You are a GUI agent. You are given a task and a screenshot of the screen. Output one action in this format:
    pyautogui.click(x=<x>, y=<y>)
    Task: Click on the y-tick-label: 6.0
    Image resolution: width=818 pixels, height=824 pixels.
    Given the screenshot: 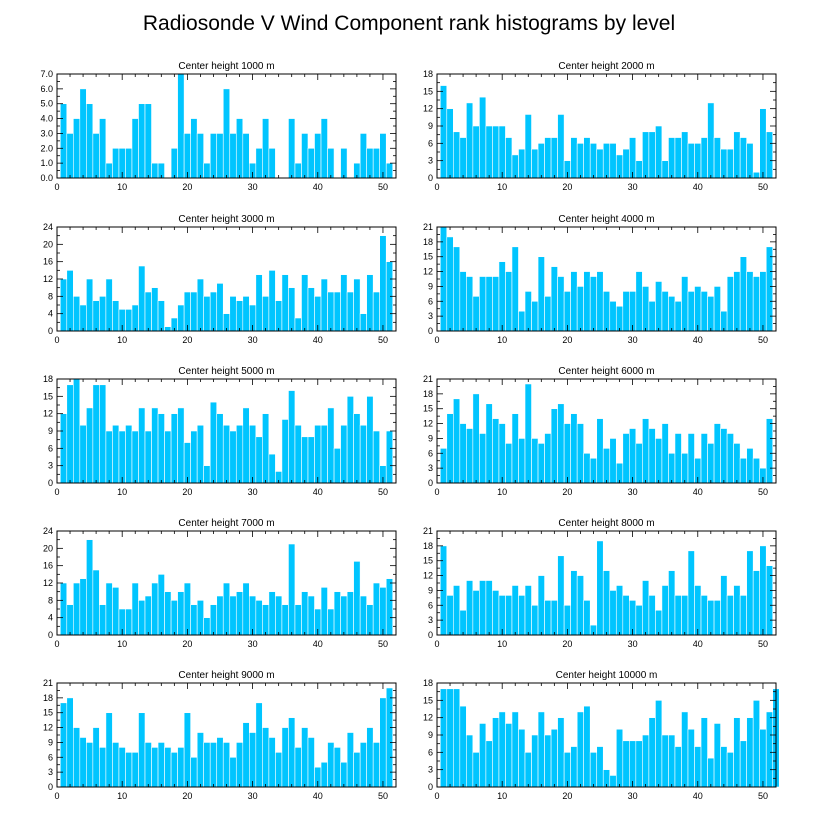 What is the action you would take?
    pyautogui.click(x=46, y=89)
    